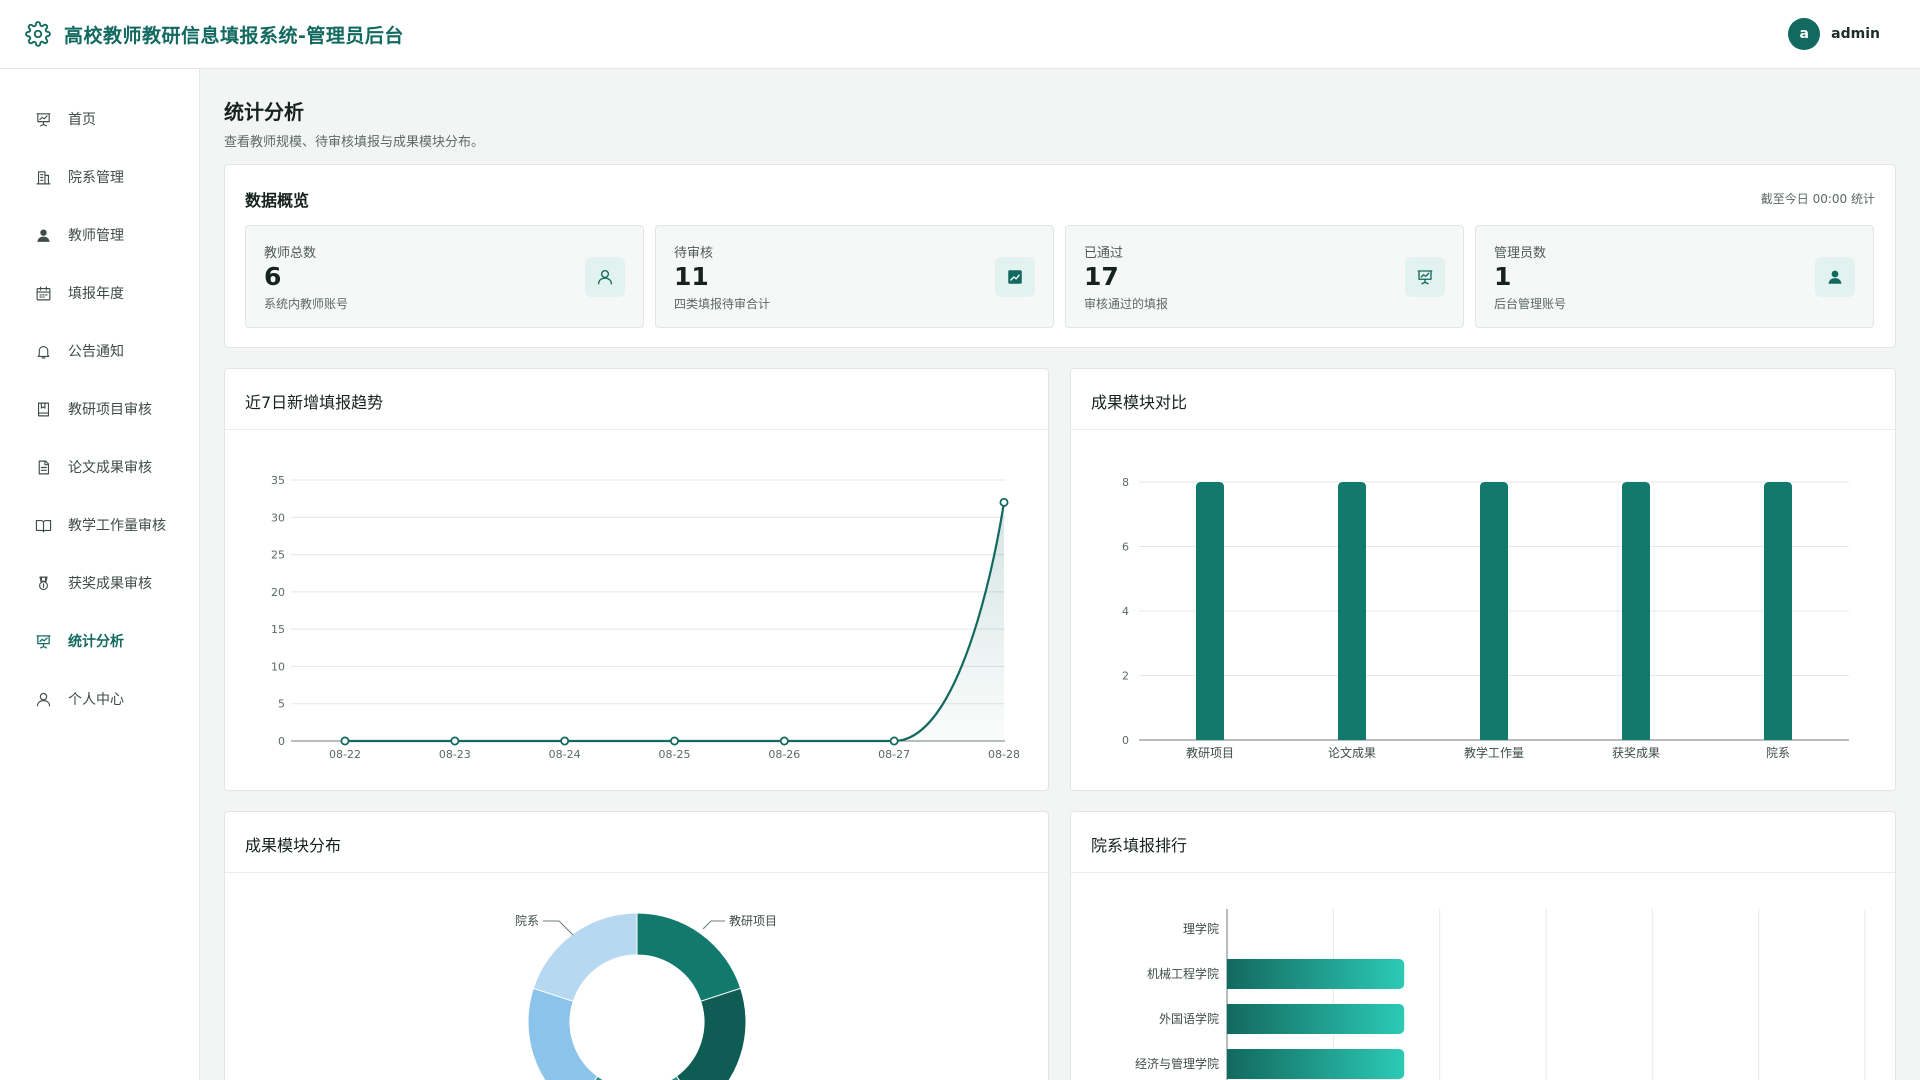 The height and width of the screenshot is (1080, 1920). Describe the element at coordinates (38, 34) in the screenshot. I see `gear-icon` at that location.